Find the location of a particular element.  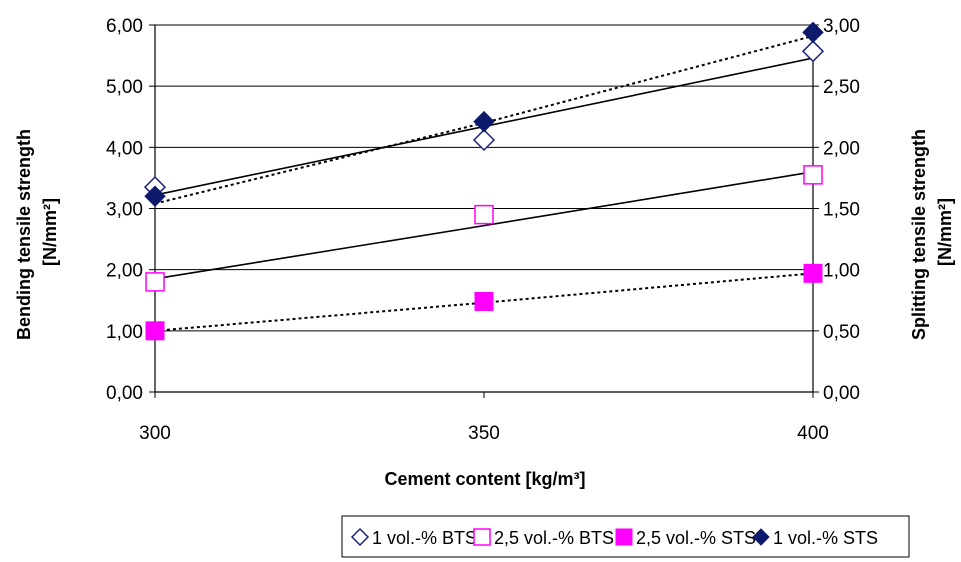

legend-marker-2-5-vol-bts is located at coordinates (482, 537).